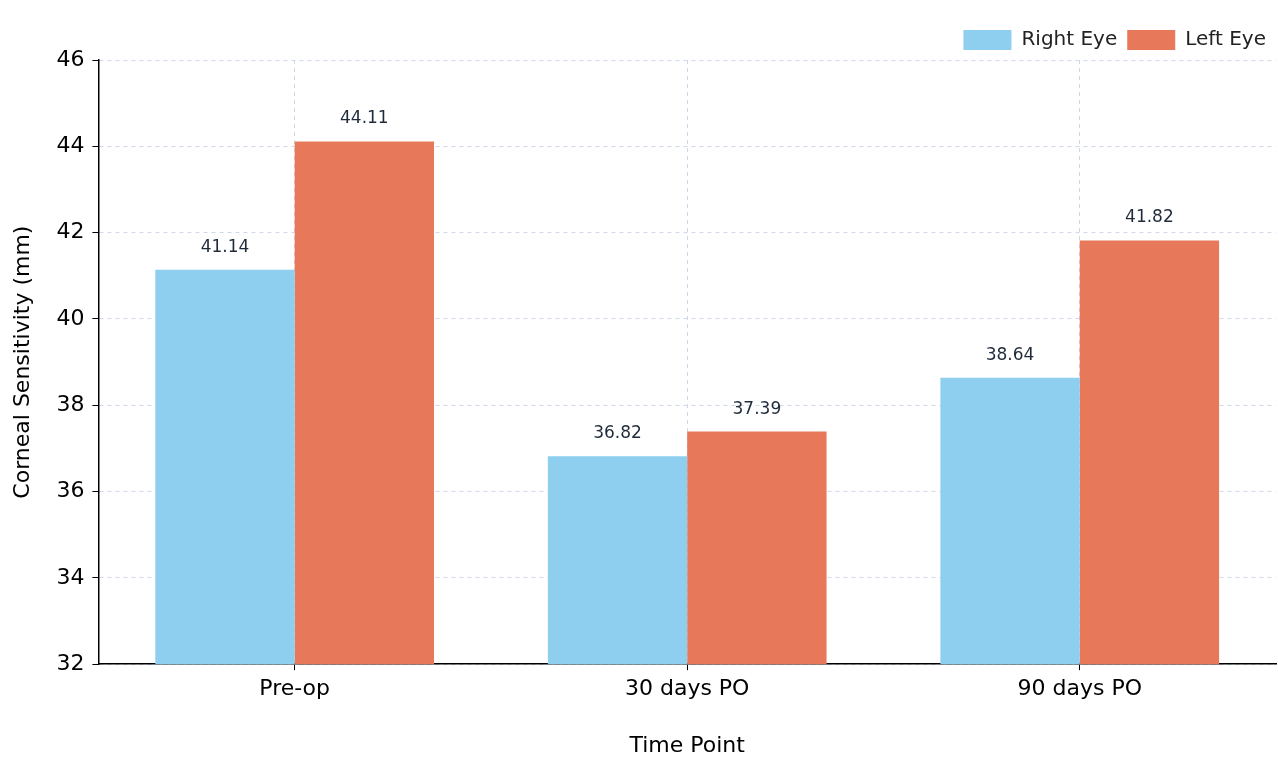  Describe the element at coordinates (225, 245) in the screenshot. I see `data-label: 41.14` at that location.